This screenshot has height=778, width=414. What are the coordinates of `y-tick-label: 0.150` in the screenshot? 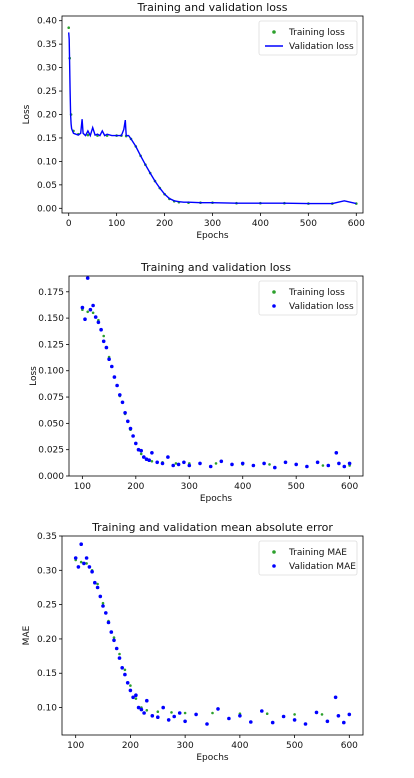 It's located at (51, 319).